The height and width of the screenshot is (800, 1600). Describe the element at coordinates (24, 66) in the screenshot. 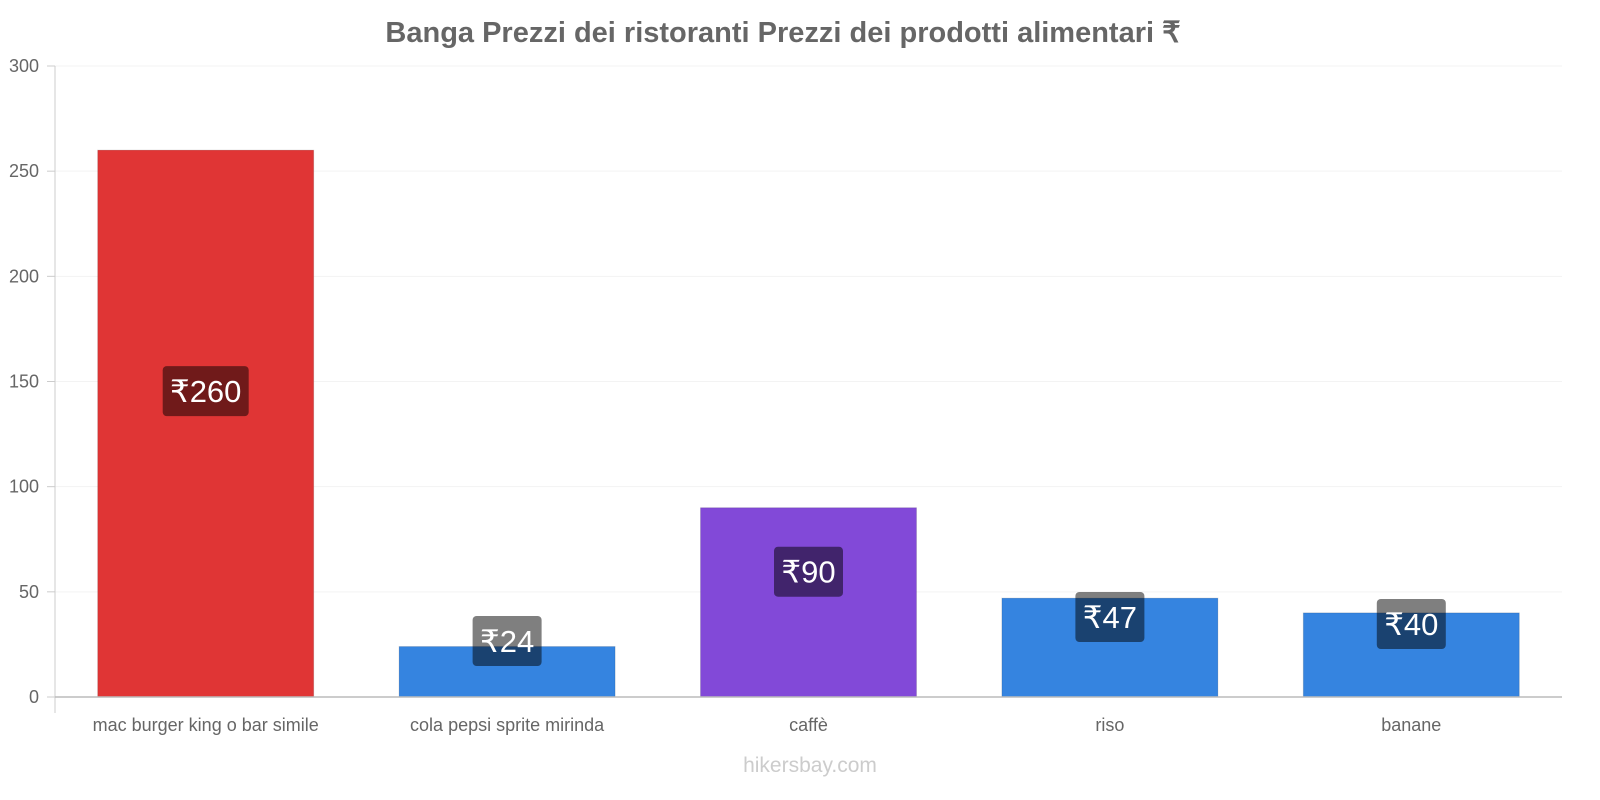

I see `y-tick-label: 300` at that location.